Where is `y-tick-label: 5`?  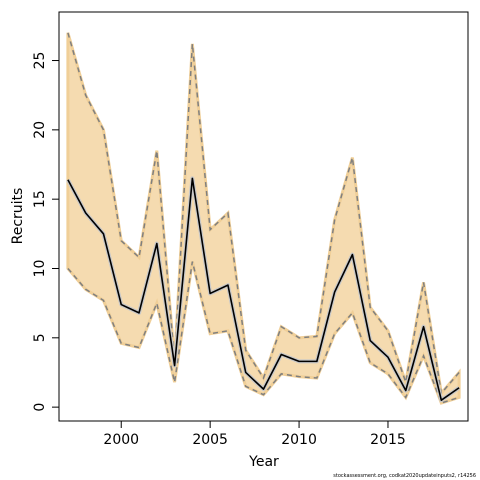
y-tick-label: 5 is located at coordinates (40, 337).